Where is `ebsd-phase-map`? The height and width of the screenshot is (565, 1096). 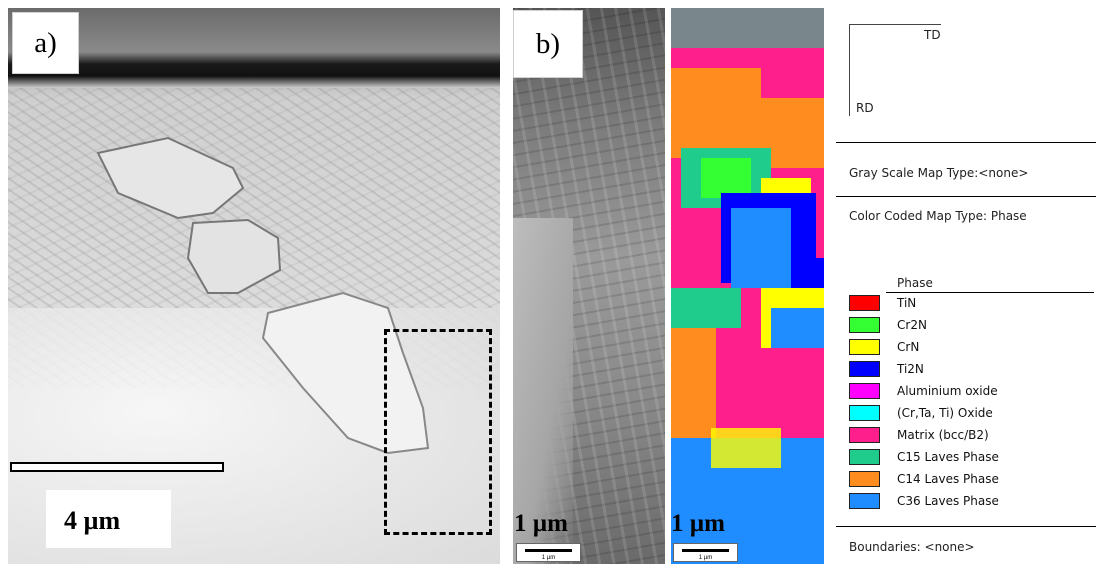 ebsd-phase-map is located at coordinates (747, 286).